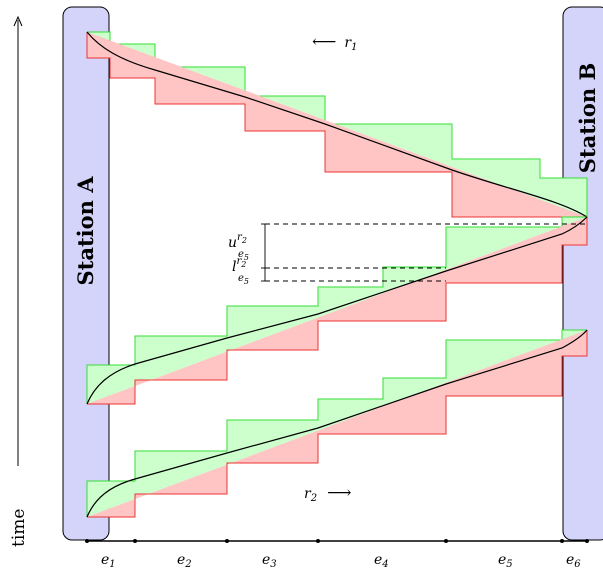  Describe the element at coordinates (337, 541) in the screenshot. I see `edge-axis` at that location.